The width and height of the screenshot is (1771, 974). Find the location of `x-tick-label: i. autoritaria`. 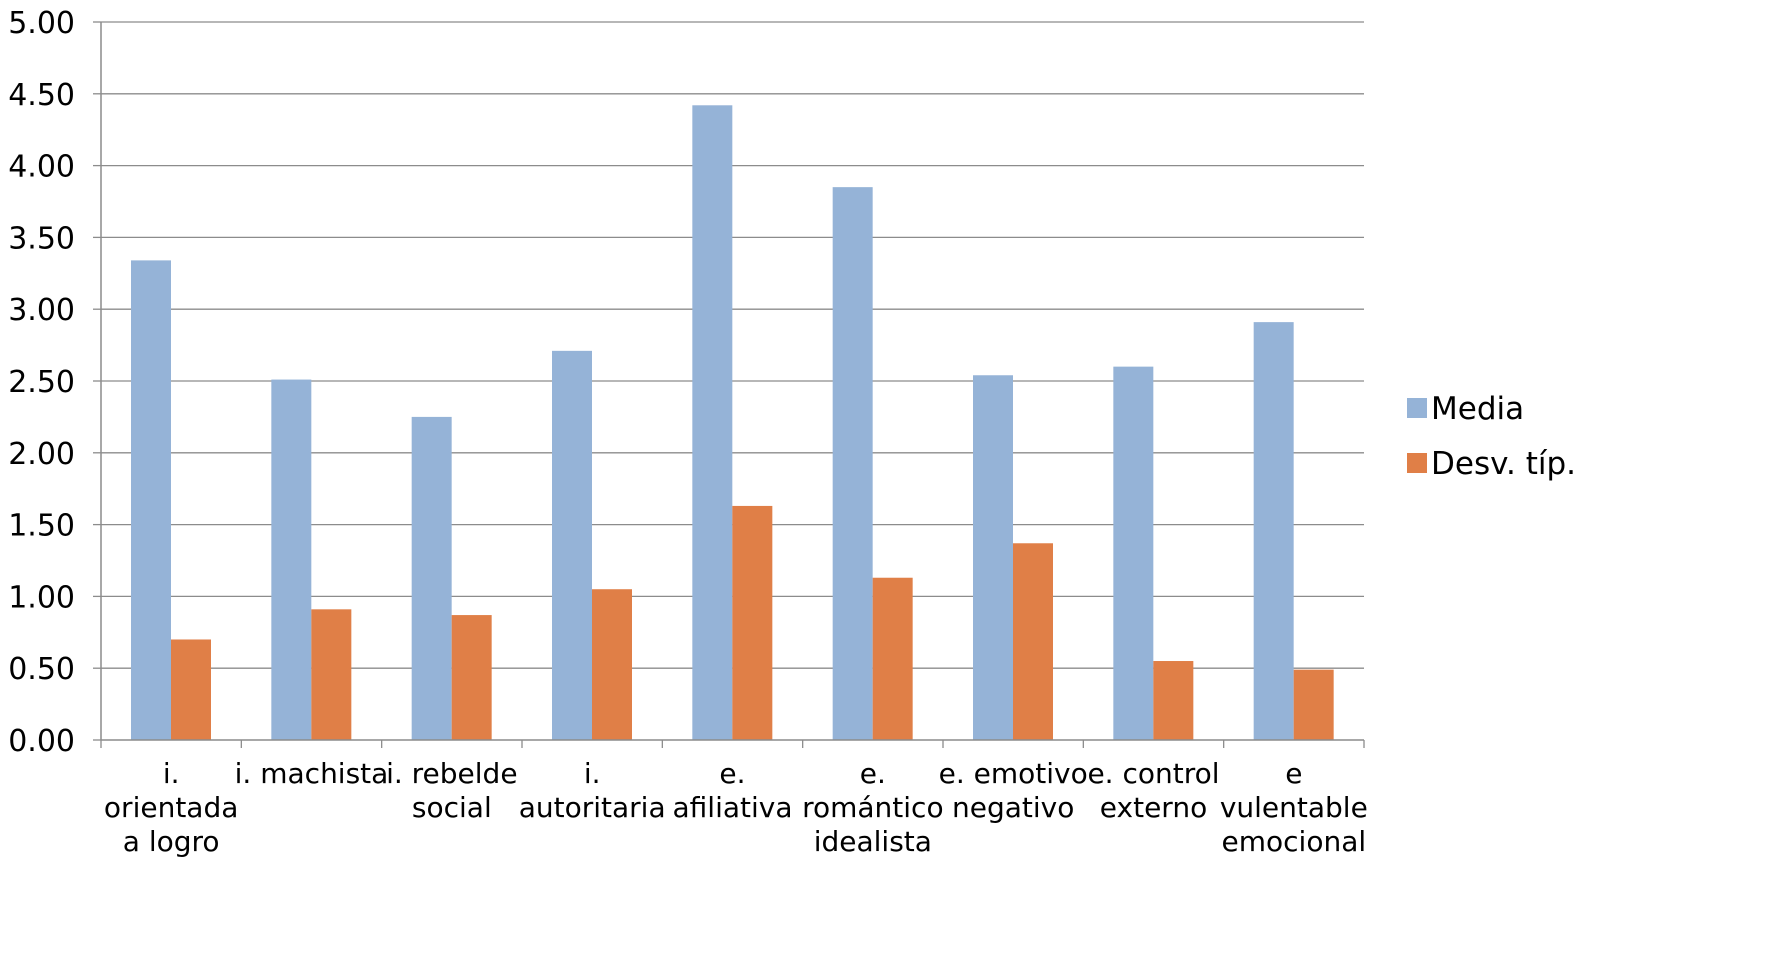

x-tick-label: i. autoritaria is located at coordinates (592, 790).